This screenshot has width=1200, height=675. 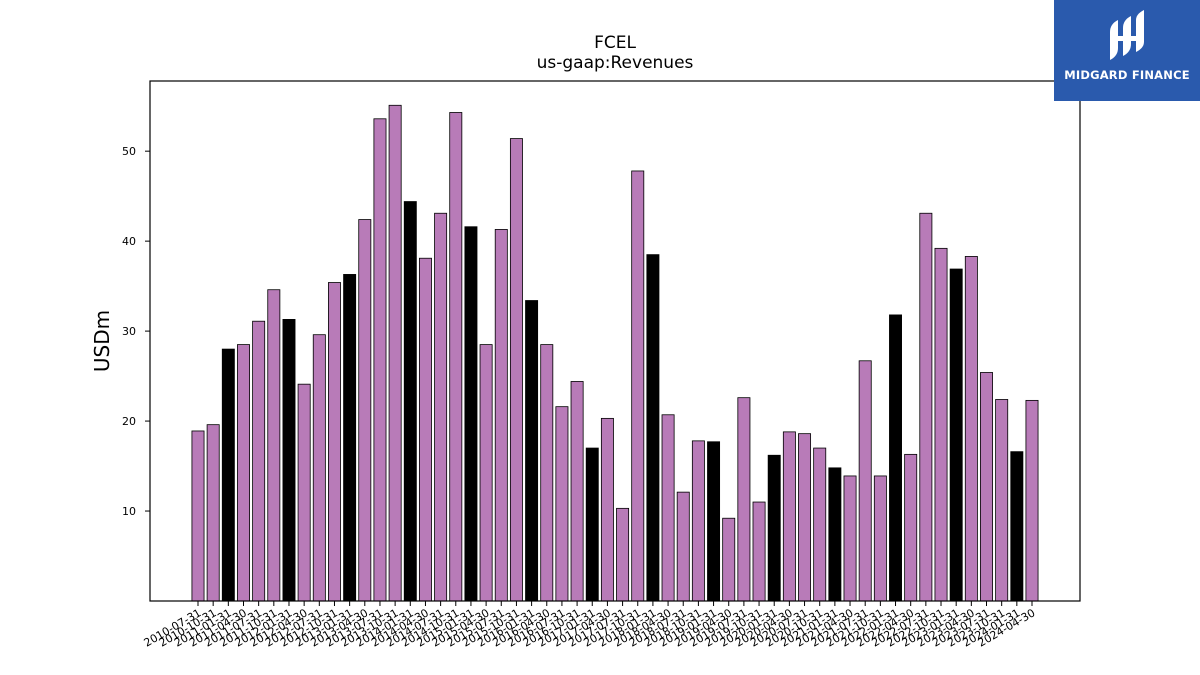 I want to click on y-tick-label: 20, so click(x=129, y=421).